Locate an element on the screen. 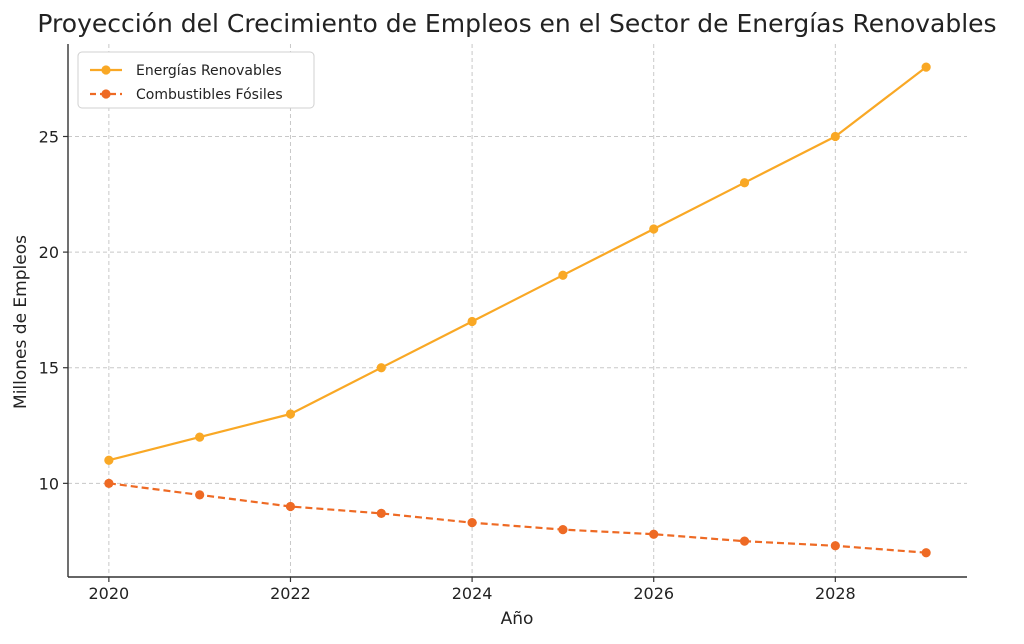 The width and height of the screenshot is (1024, 644). legend-item: Energías Renovables is located at coordinates (186, 71).